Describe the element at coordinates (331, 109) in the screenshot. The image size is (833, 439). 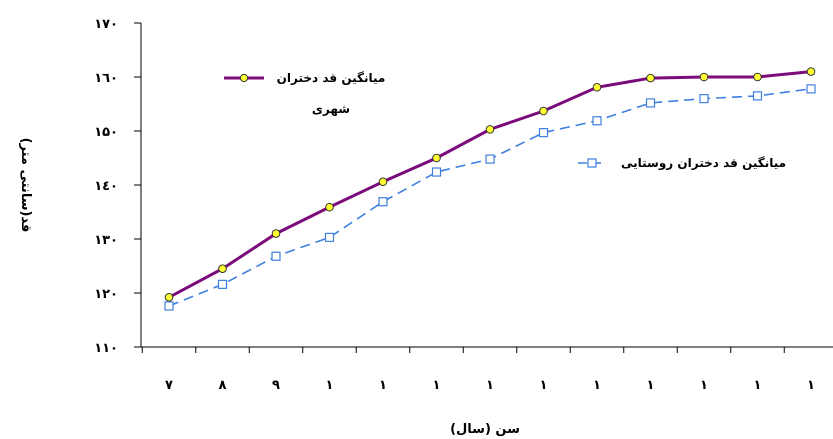
I see `legend-urban-label-2: شهری` at that location.